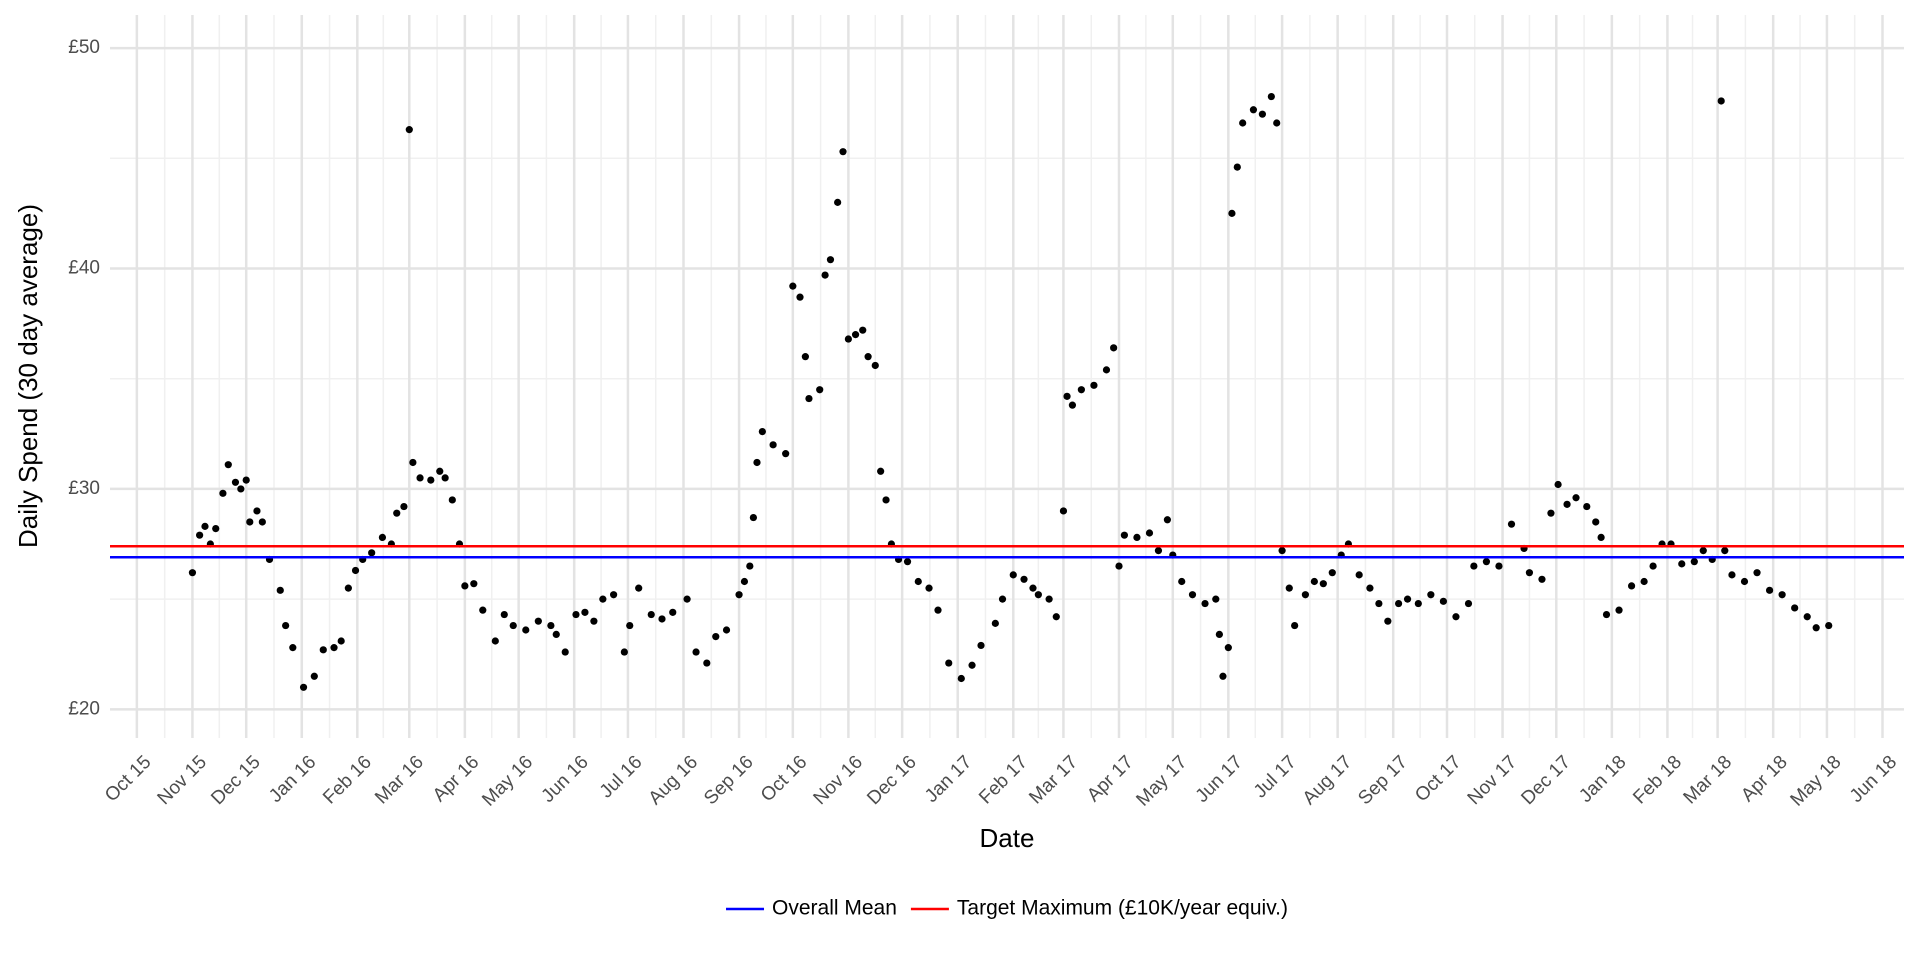 The image size is (1920, 965). What do you see at coordinates (728, 780) in the screenshot?
I see `x-tick-label: Sep 16` at bounding box center [728, 780].